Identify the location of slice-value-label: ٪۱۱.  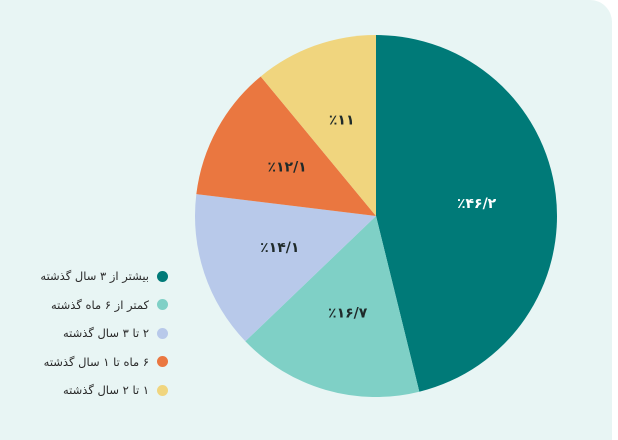
(342, 121).